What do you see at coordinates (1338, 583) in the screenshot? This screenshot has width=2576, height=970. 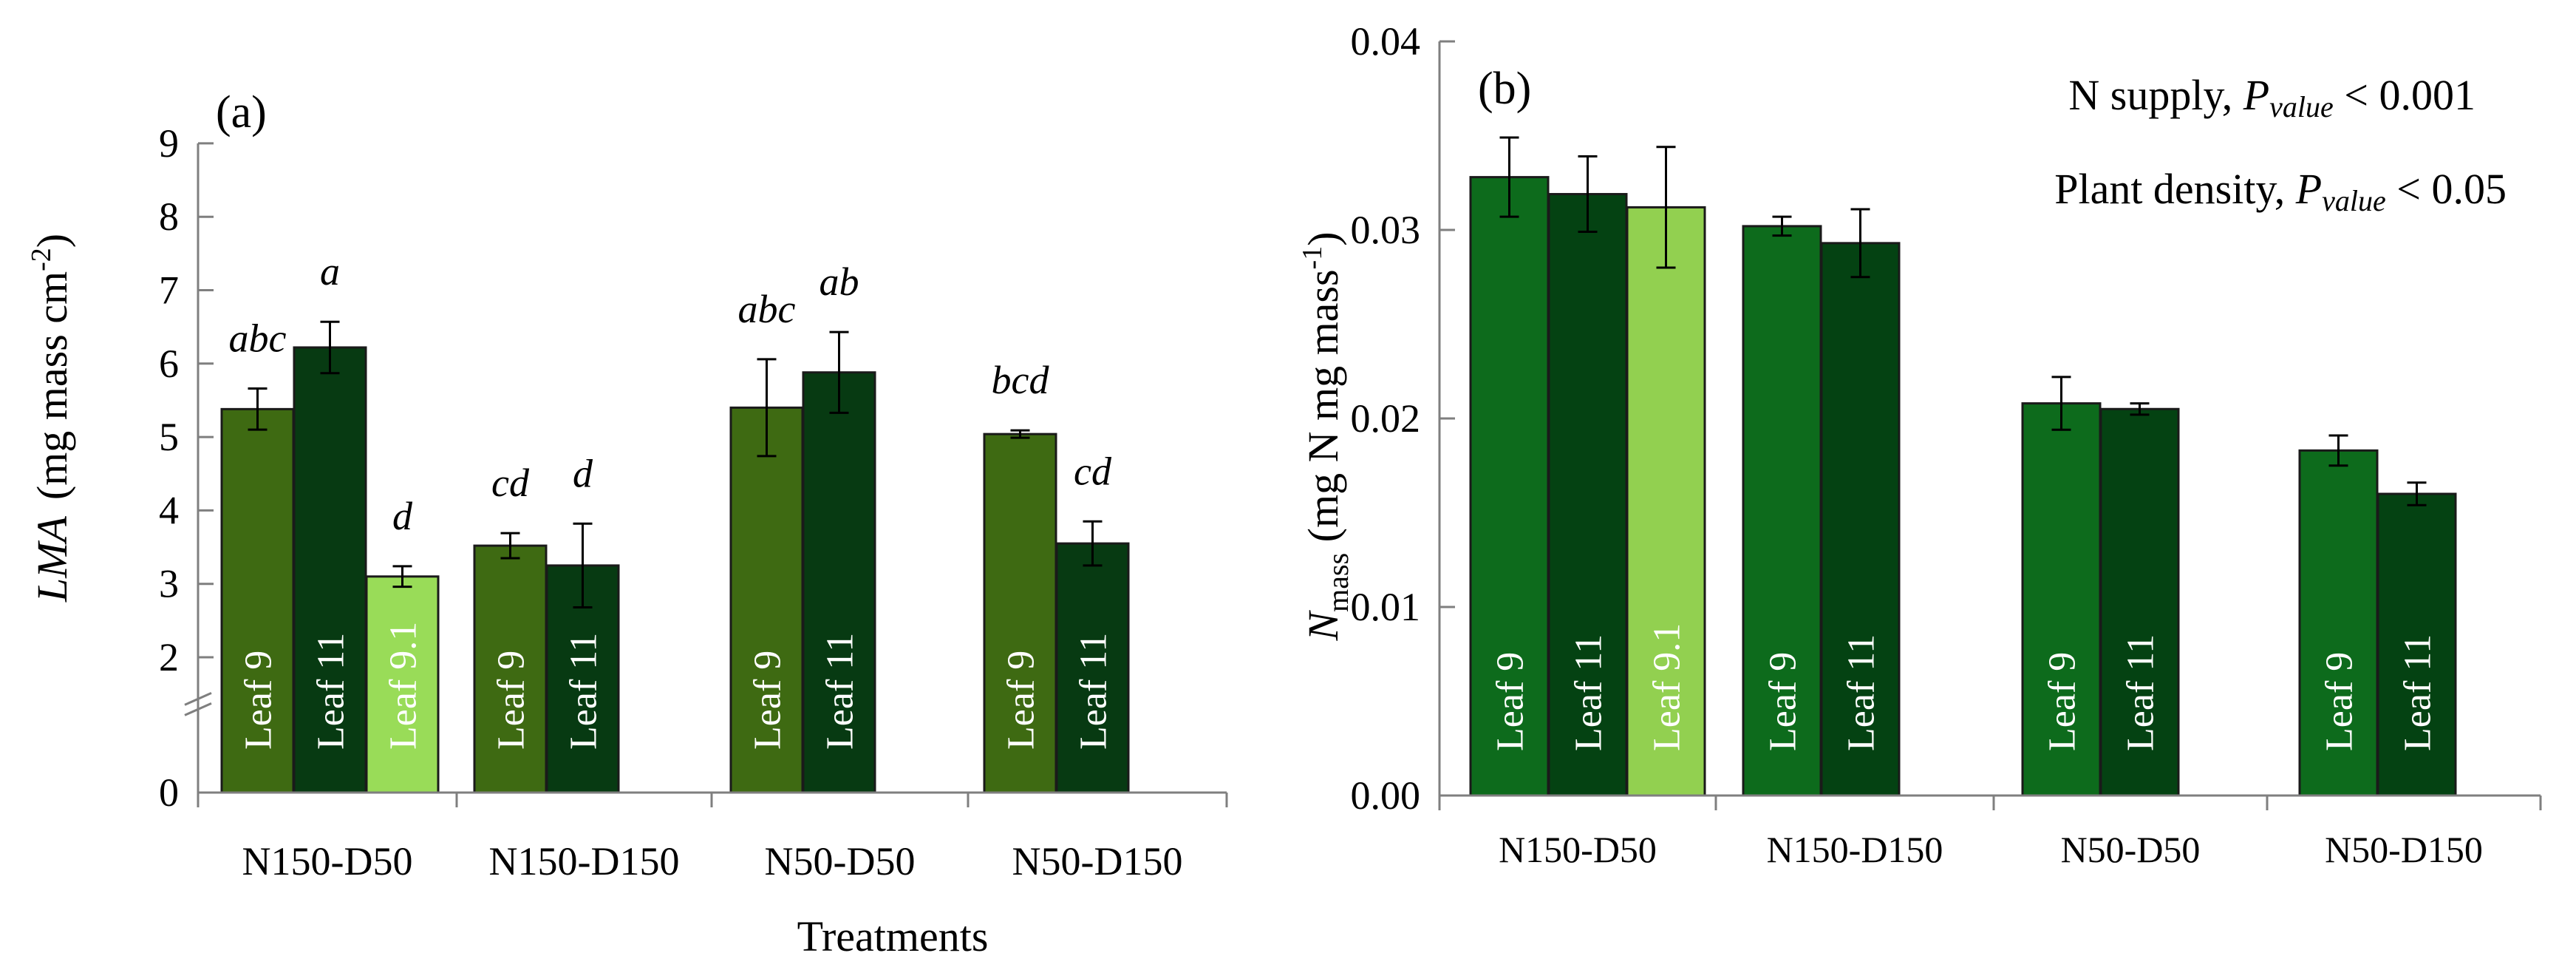 I see `panel-b-y-axis-title-sub: mass` at bounding box center [1338, 583].